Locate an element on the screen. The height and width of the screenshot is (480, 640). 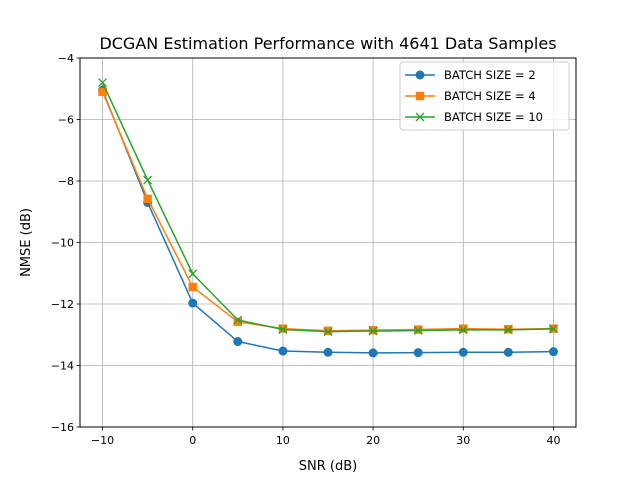
y-axis-label: NMSE (dB) is located at coordinates (26, 242).